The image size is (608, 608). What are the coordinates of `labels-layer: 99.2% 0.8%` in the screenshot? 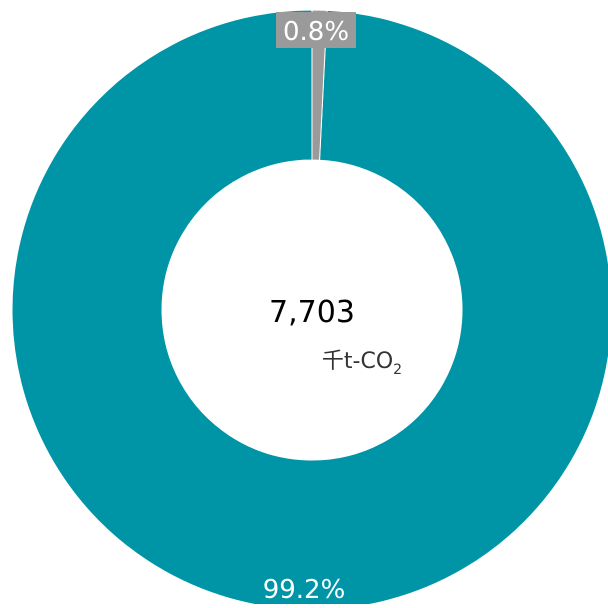 It's located at (309, 308).